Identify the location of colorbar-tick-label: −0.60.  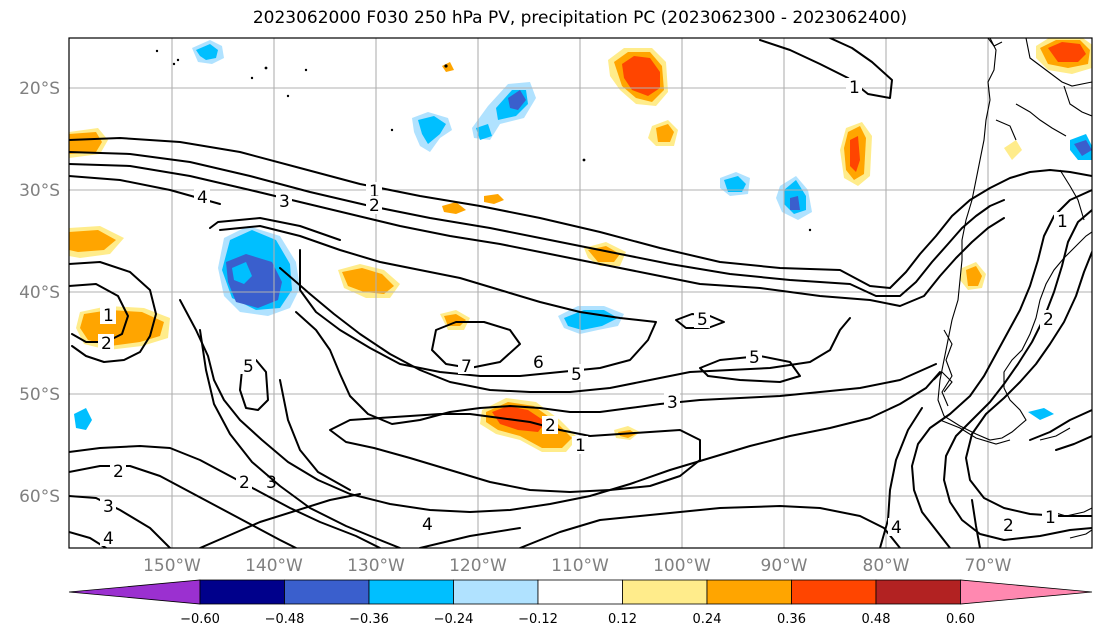
(200, 619).